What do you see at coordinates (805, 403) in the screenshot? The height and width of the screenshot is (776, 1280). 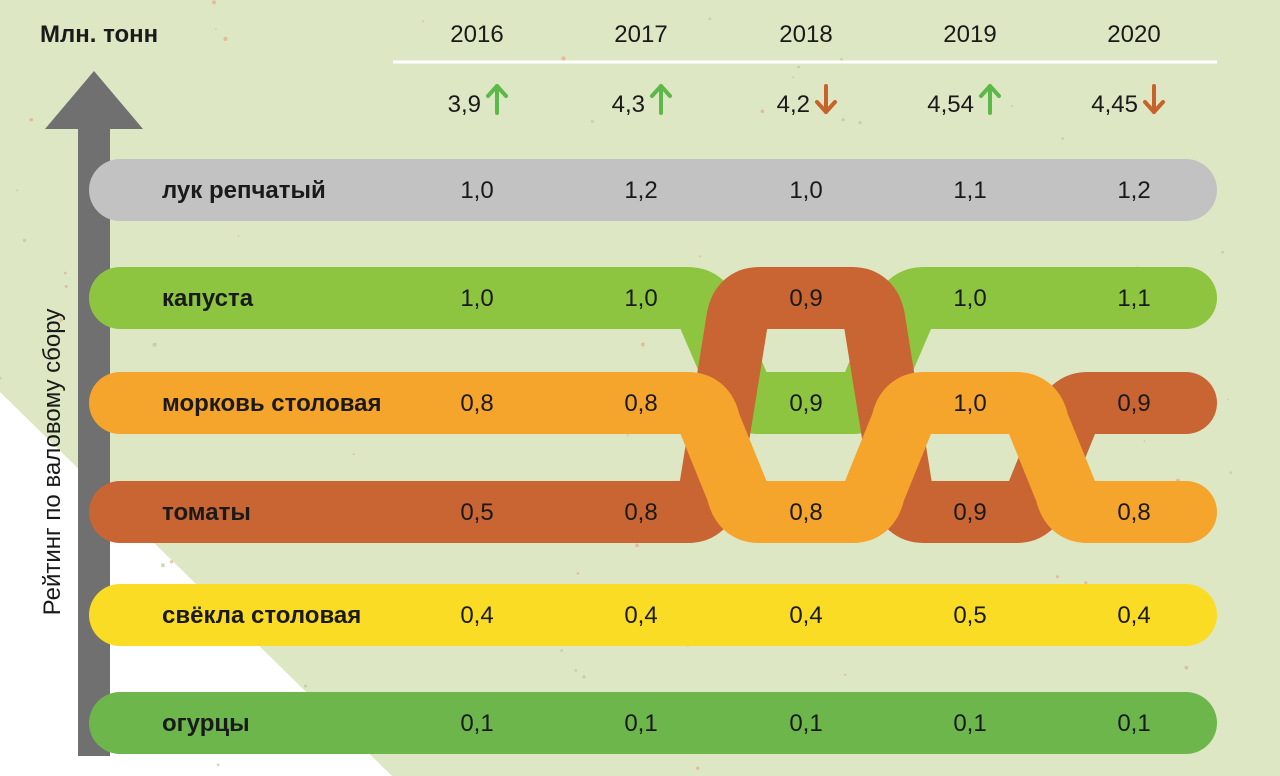 I see `value-cabbage: 0,9` at bounding box center [805, 403].